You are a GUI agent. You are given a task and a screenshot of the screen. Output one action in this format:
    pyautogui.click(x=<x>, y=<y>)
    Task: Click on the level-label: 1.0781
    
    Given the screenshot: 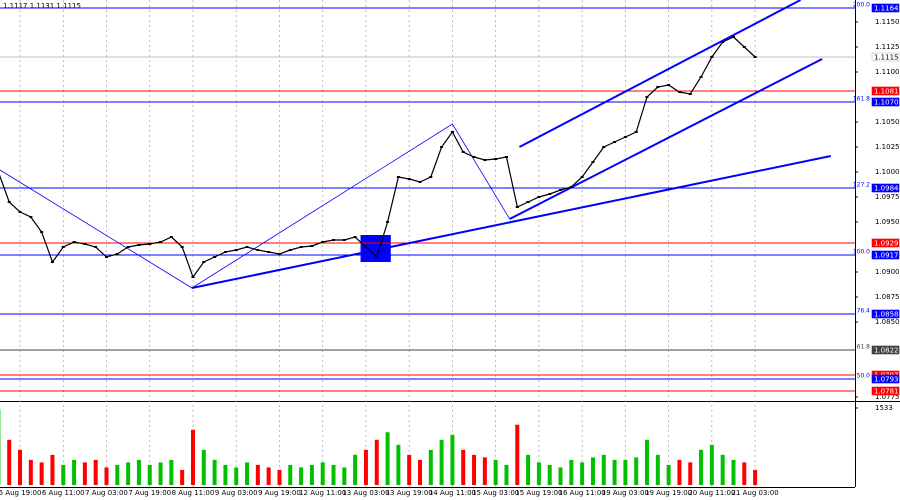 What is the action you would take?
    pyautogui.click(x=886, y=392)
    